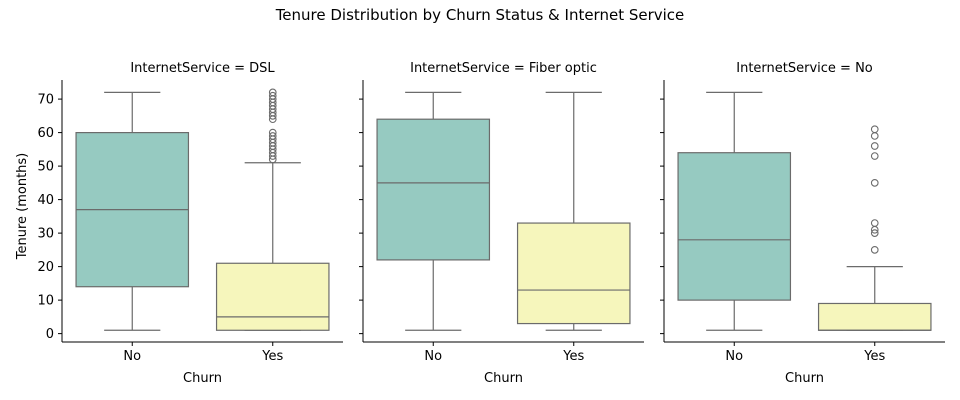 Image resolution: width=960 pixels, height=400 pixels. Describe the element at coordinates (50, 334) in the screenshot. I see `y-tick-label: 0` at that location.